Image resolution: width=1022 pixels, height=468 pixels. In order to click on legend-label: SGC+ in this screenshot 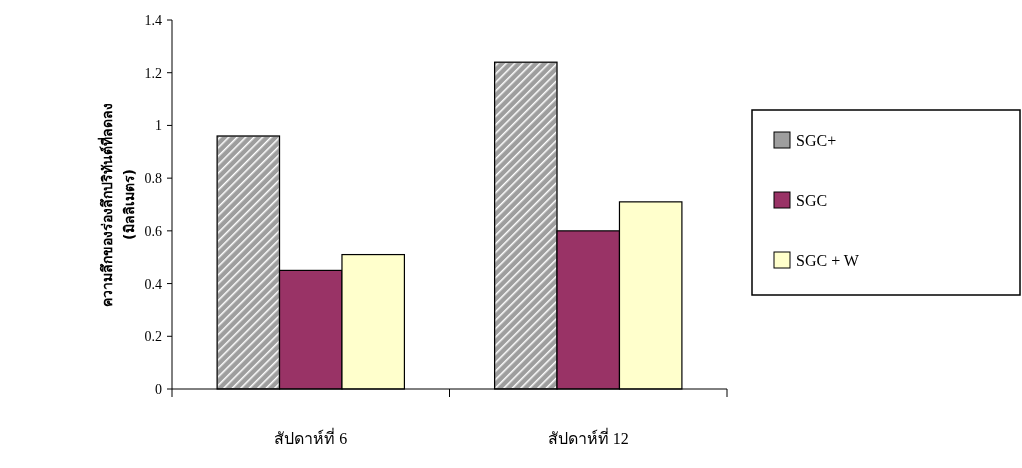, I will do `click(816, 140)`.